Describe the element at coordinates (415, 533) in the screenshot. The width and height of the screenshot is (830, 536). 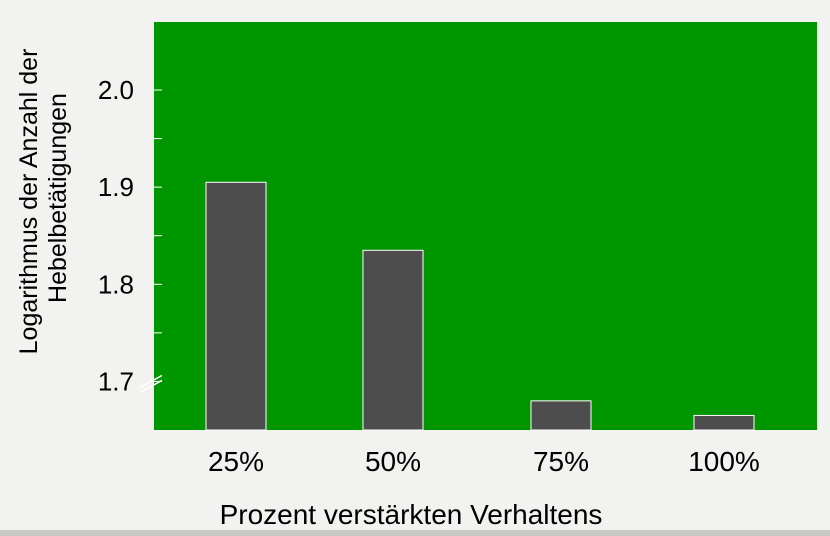
I see `bottom-strip` at that location.